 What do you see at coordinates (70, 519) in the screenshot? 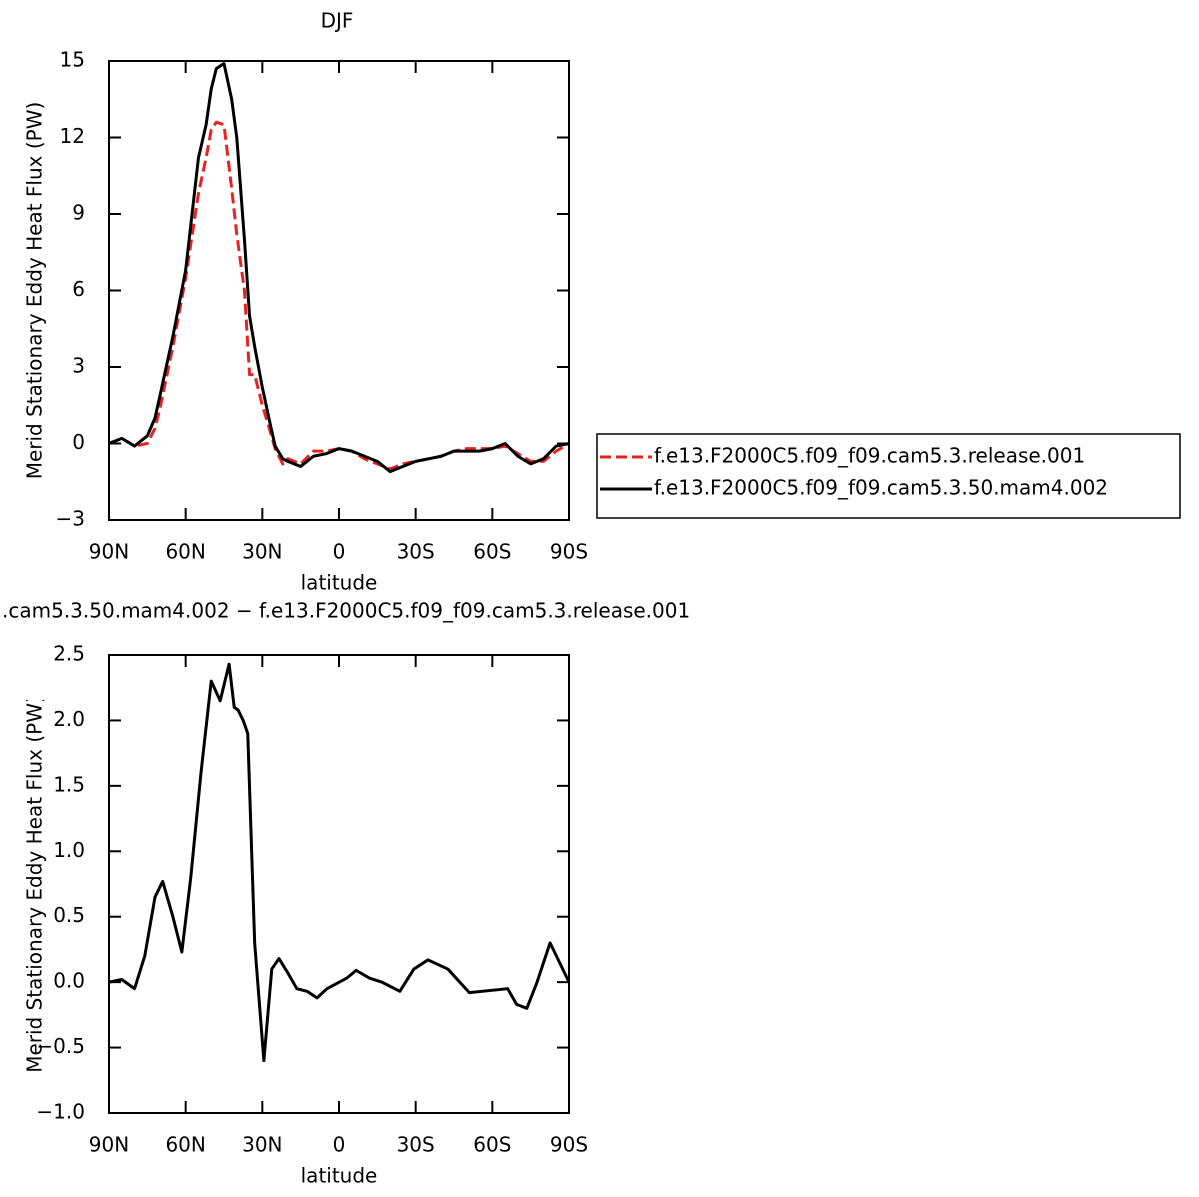
I see `y-tick-label: −3` at bounding box center [70, 519].